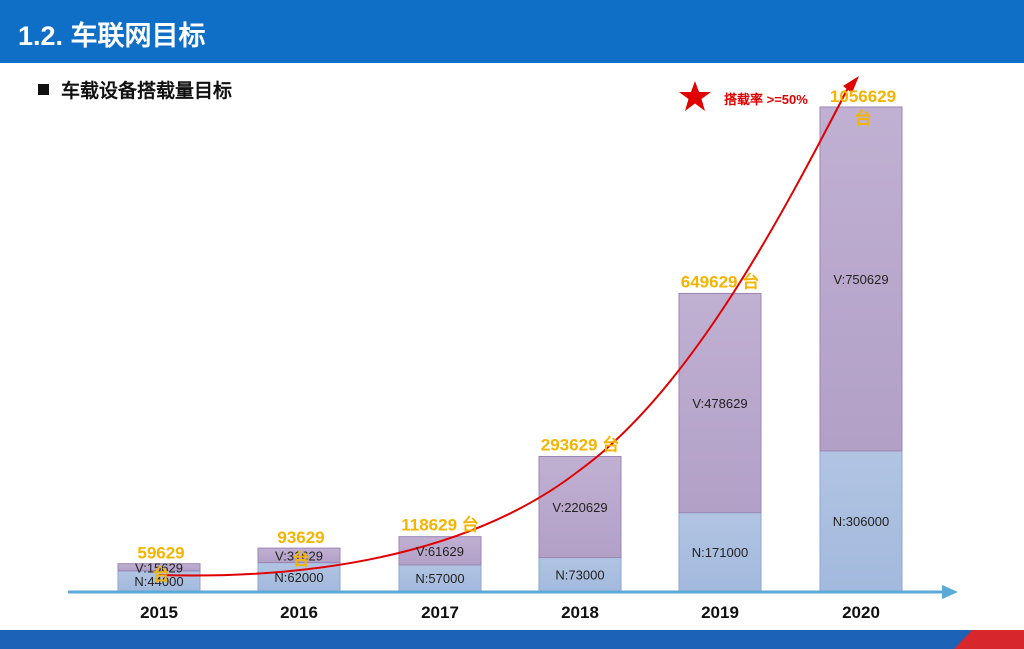 This screenshot has width=1024, height=649. What do you see at coordinates (863, 96) in the screenshot?
I see `total-label-line: 1056629` at bounding box center [863, 96].